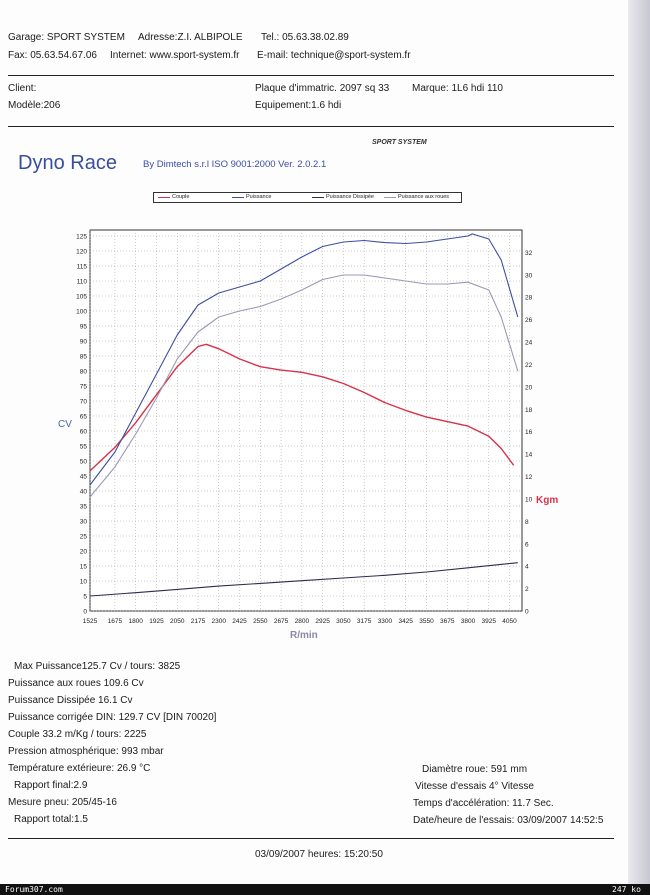  I want to click on x-tick-label: 2175, so click(198, 621).